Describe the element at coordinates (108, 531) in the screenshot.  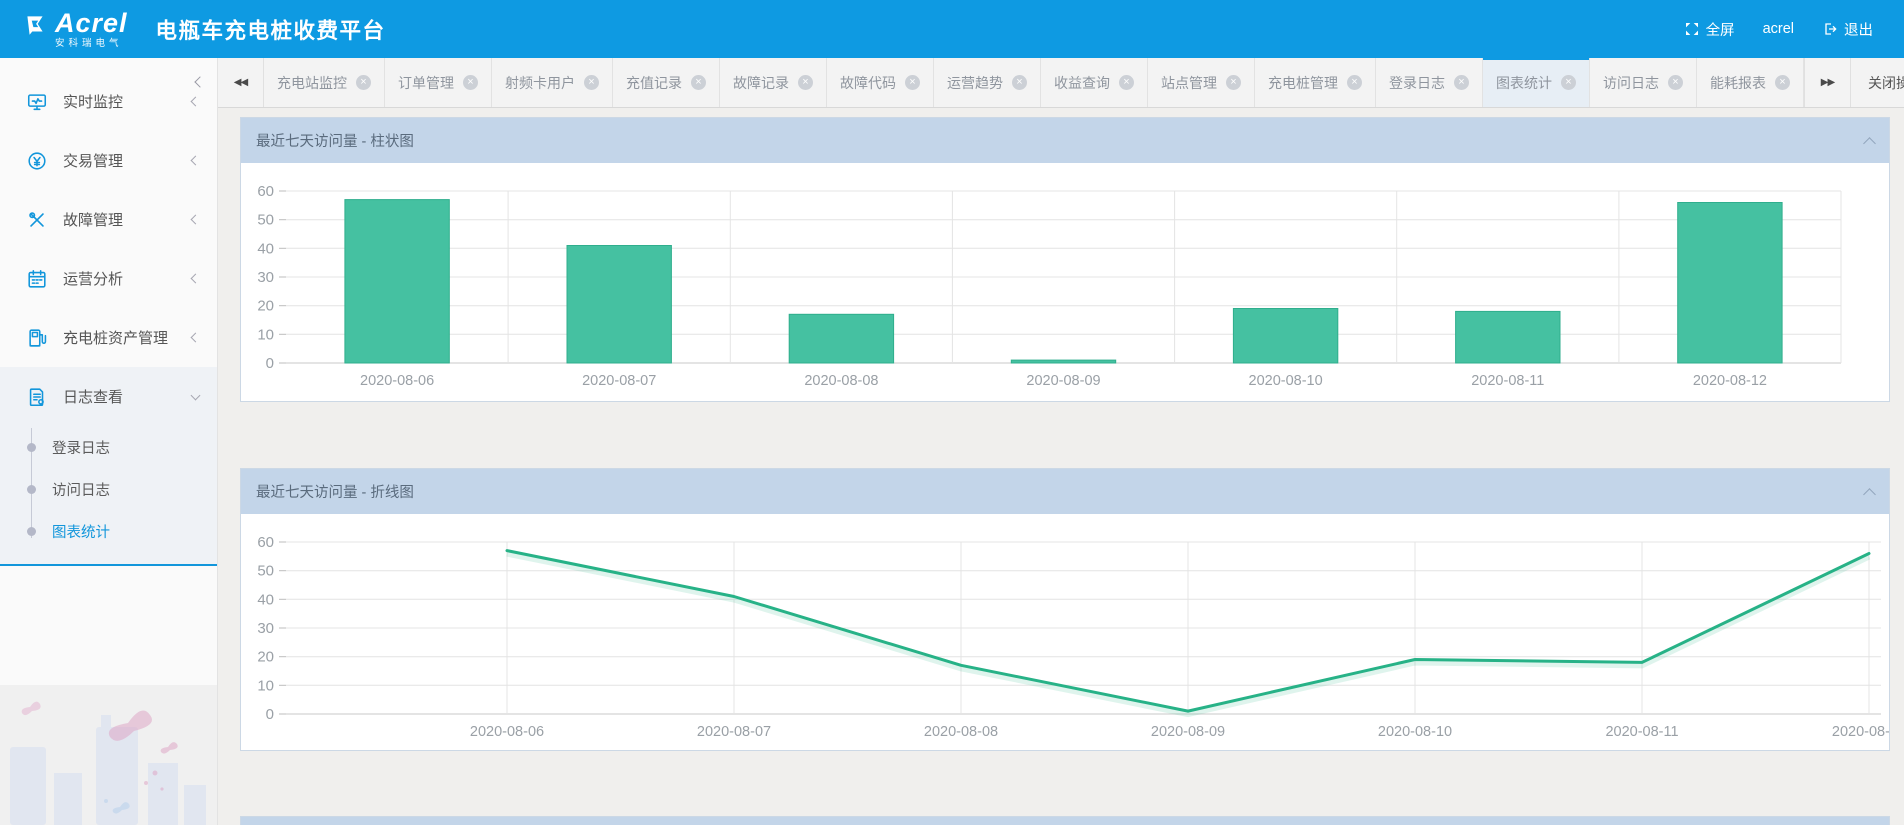
I see `sidebar-subitem: 图表统计` at that location.